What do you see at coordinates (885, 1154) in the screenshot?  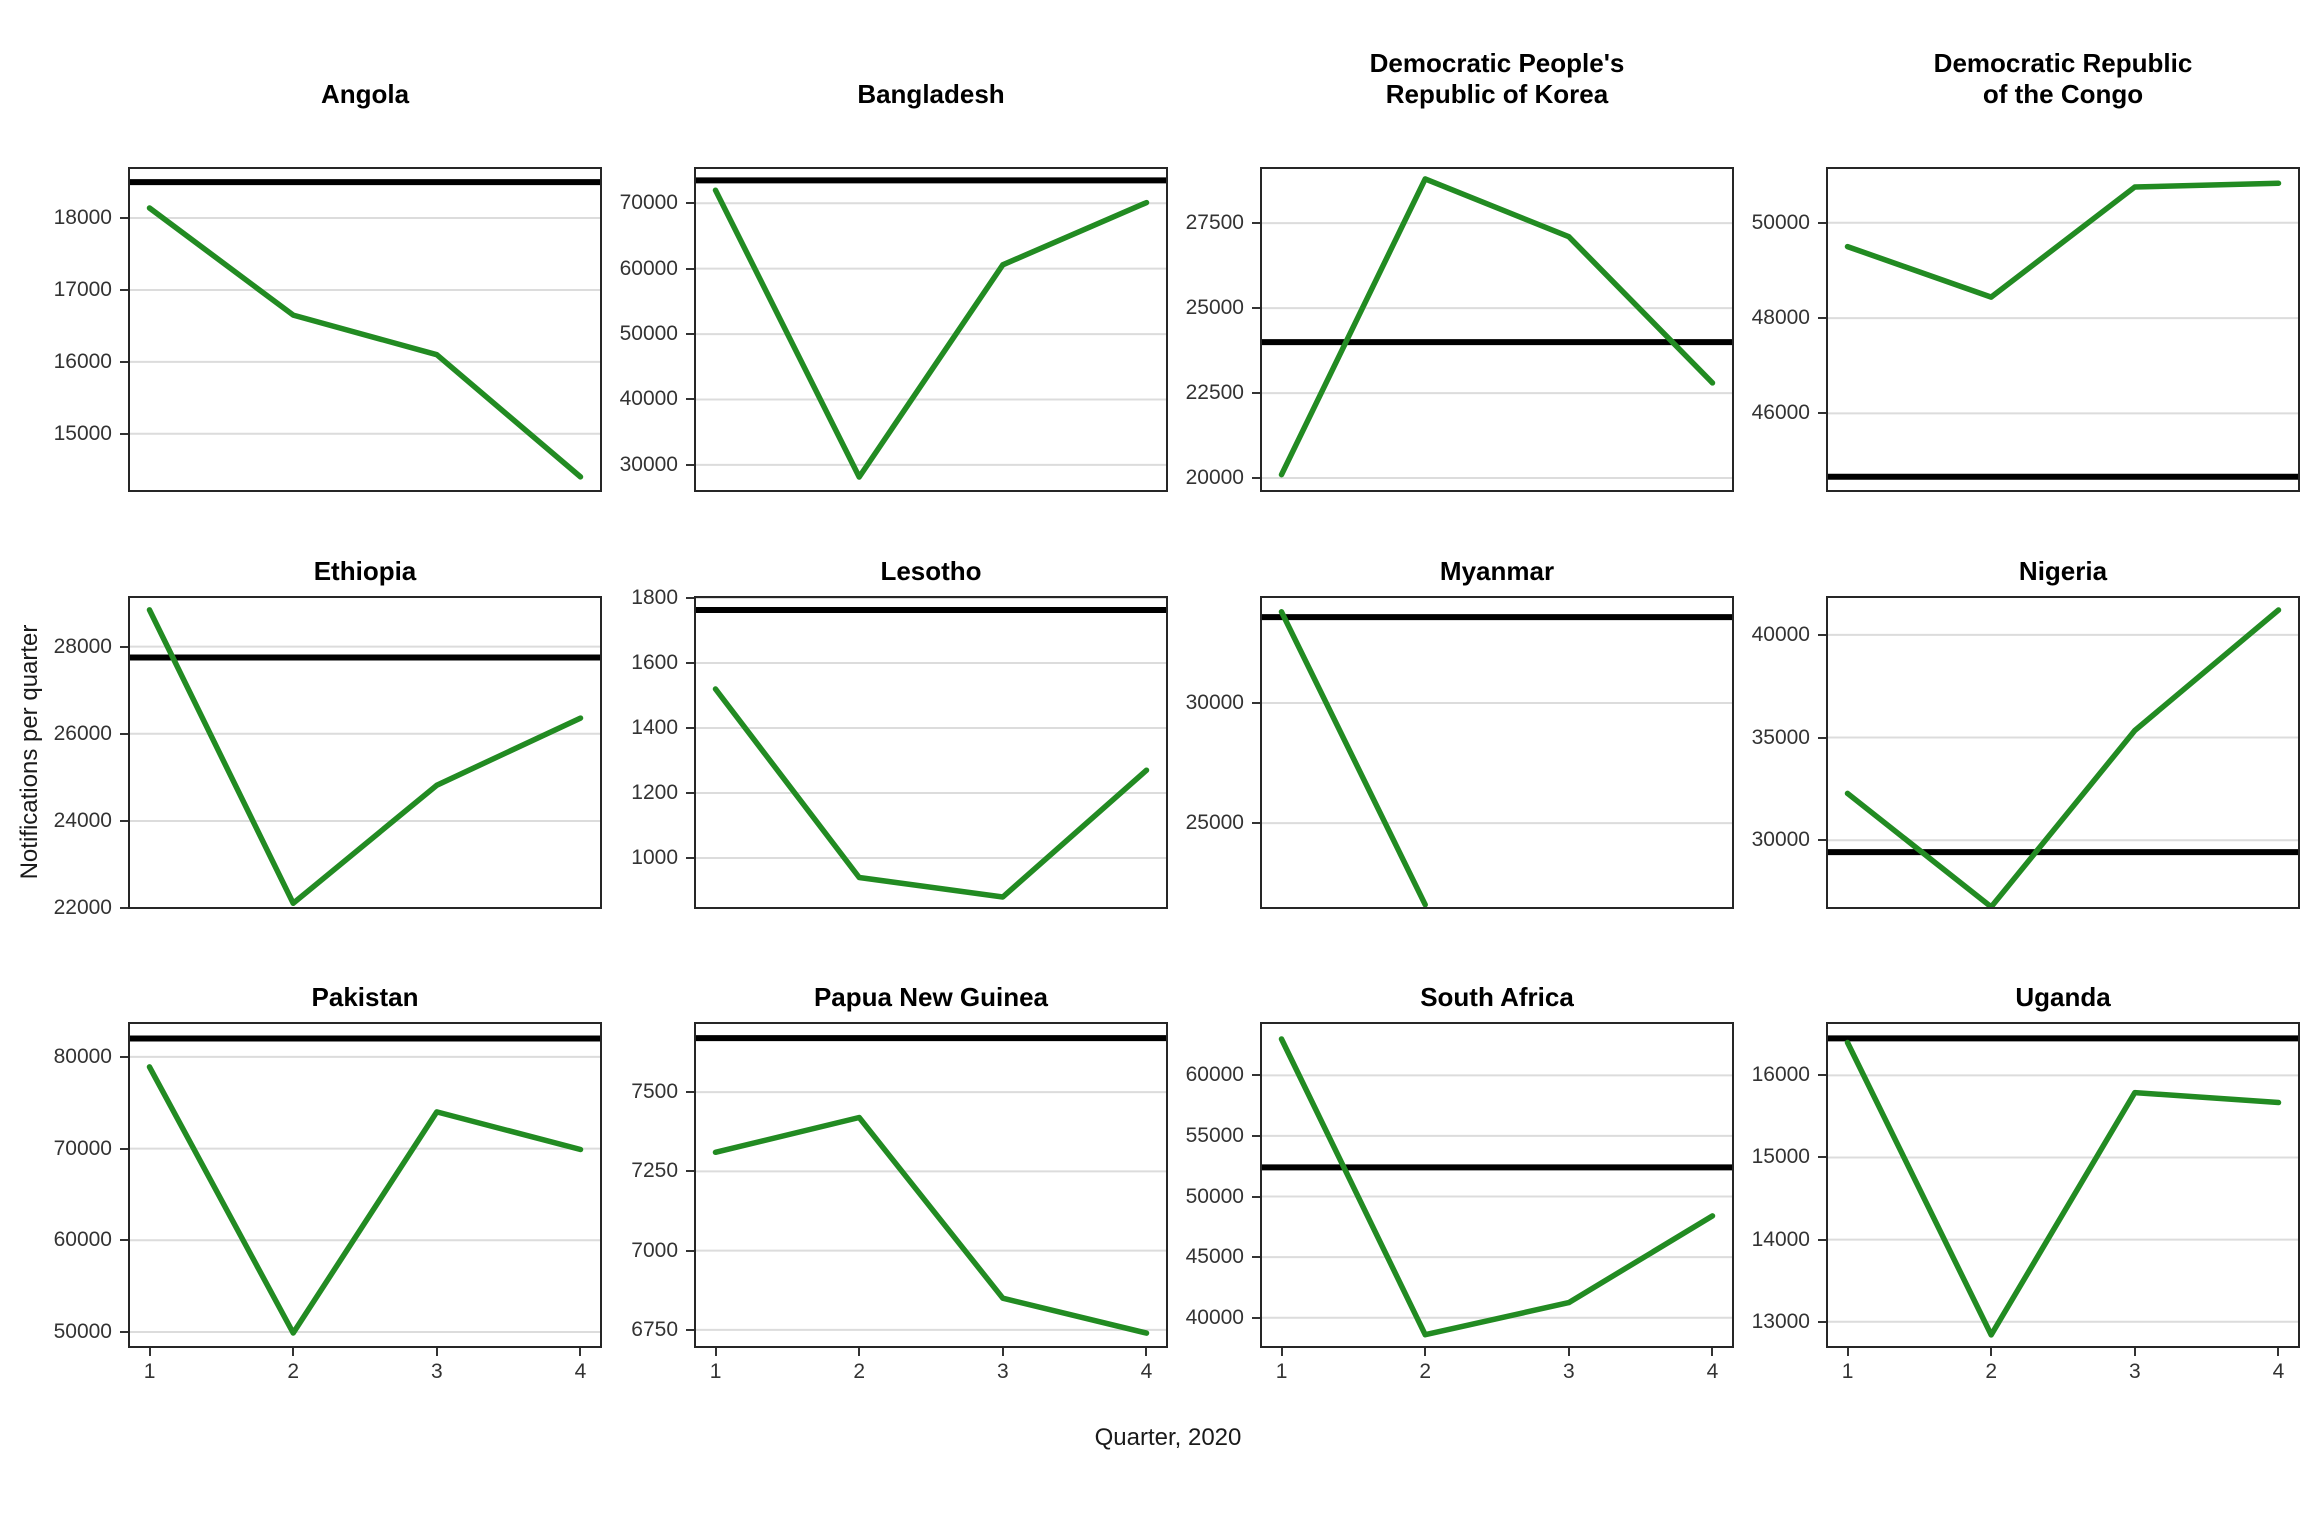 I see `facet-papua-new-guinea: Papua New Guinea 6750 7000 7250 7500 1 2 3 4` at bounding box center [885, 1154].